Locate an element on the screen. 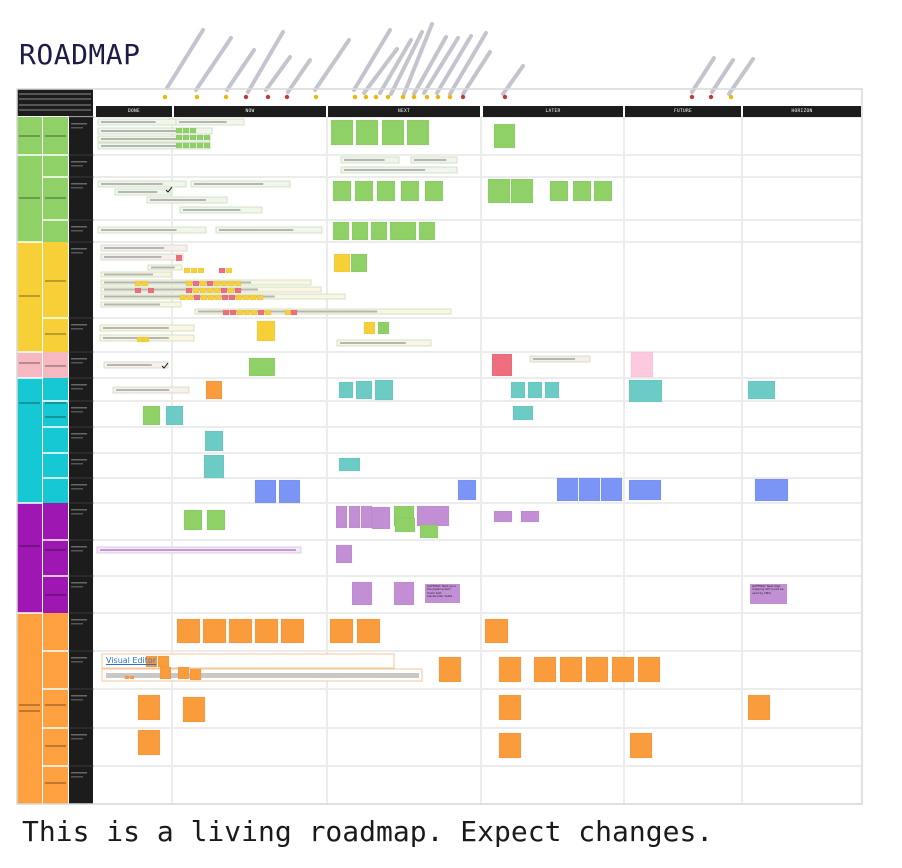 This screenshot has height=868, width=902. visual-editor-link: Visual Editor is located at coordinates (131, 660).